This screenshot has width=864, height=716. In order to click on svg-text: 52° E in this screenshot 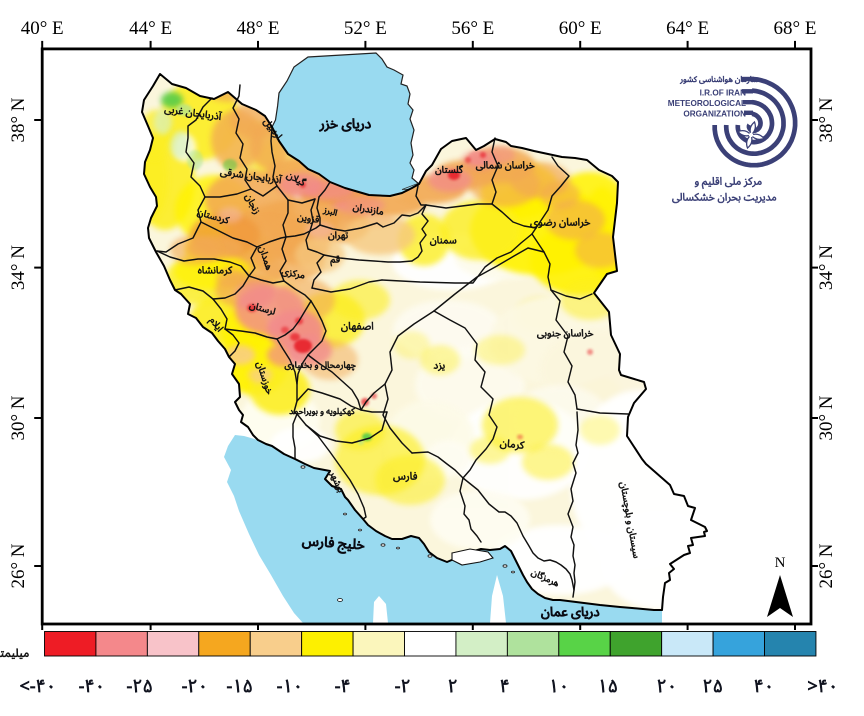, I will do `click(365, 28)`.